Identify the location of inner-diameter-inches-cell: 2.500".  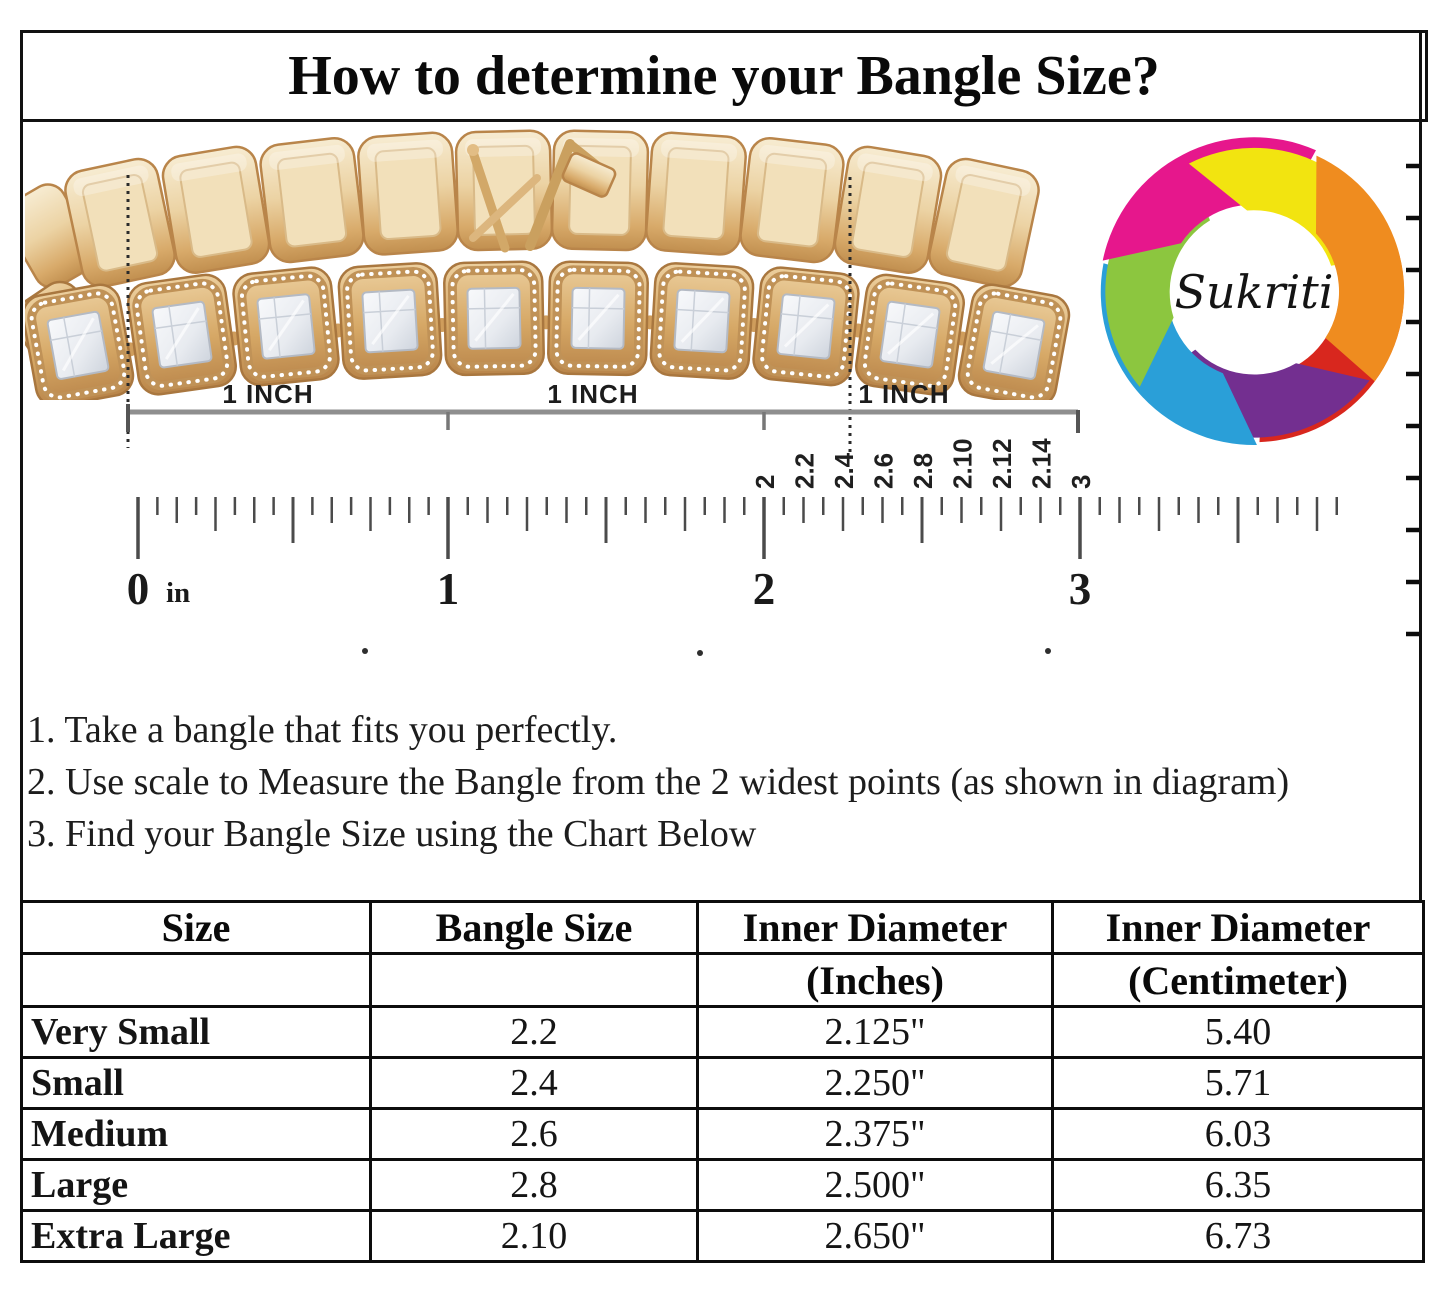
(875, 1185).